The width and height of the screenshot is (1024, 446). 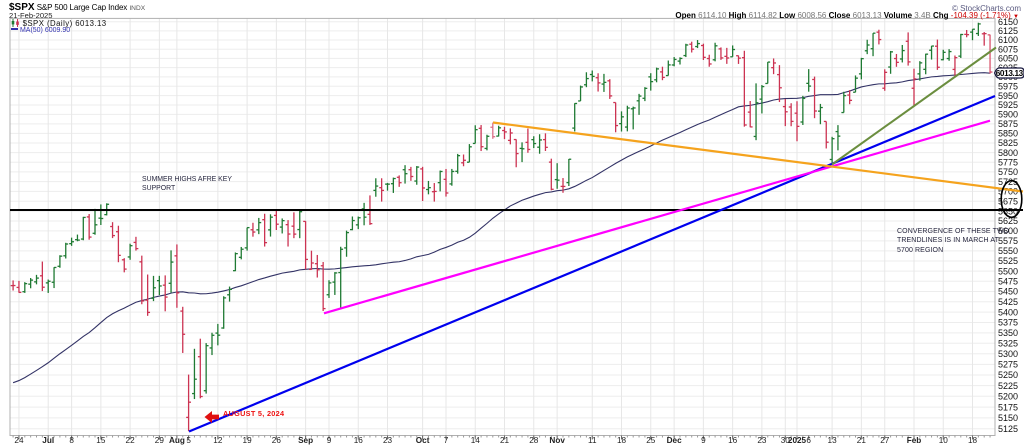 What do you see at coordinates (1008, 86) in the screenshot?
I see `svg-text: 5975` at bounding box center [1008, 86].